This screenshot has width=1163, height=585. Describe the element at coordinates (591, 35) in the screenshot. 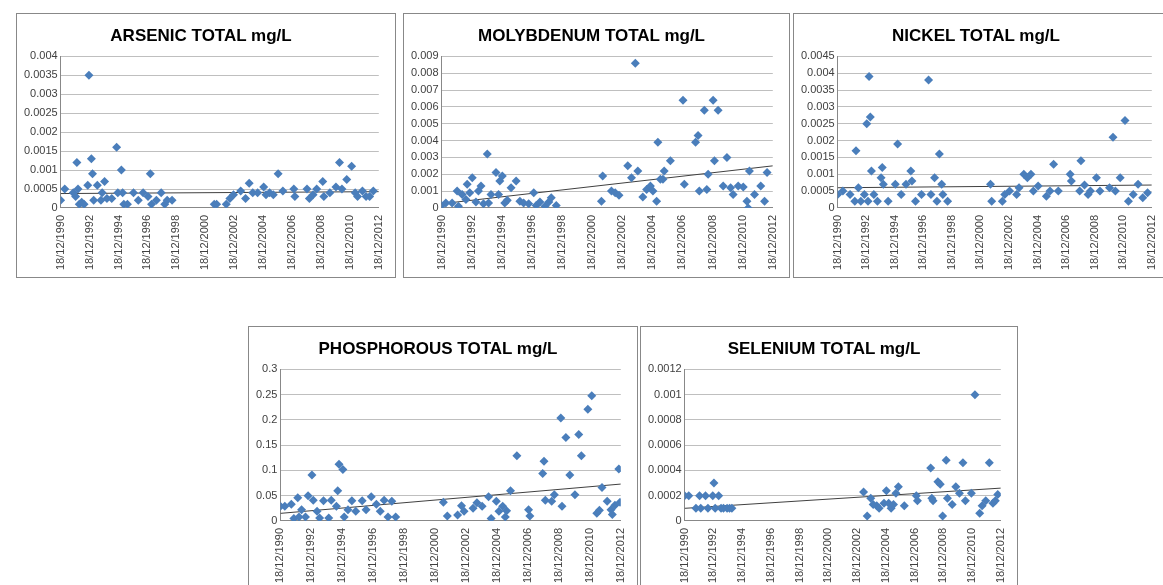

I see `chart-title: MOLYBDENUM TOTAL mg/L` at that location.